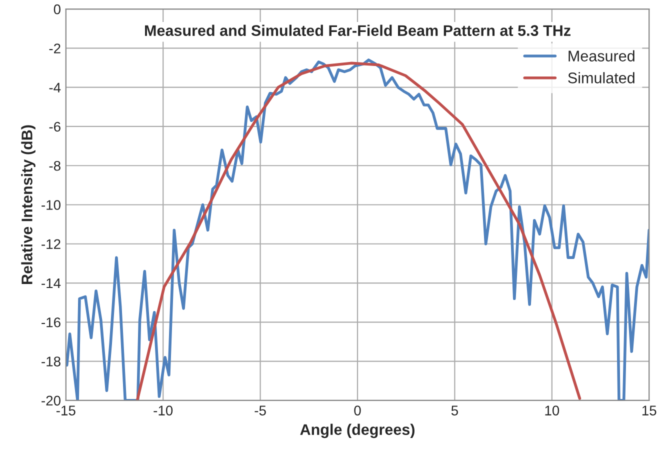 The height and width of the screenshot is (455, 659). Describe the element at coordinates (51, 283) in the screenshot. I see `y-tick-label: -14` at that location.